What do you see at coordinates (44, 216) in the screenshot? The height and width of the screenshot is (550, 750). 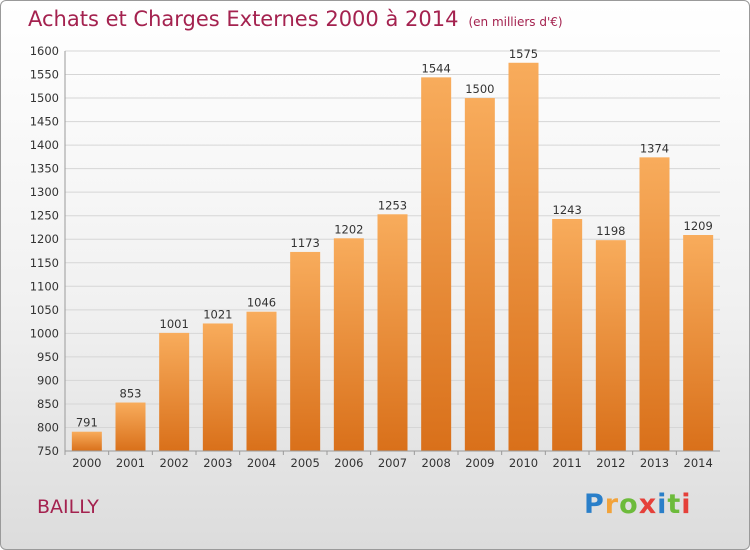 I see `y-tick-label: 1250` at bounding box center [44, 216].